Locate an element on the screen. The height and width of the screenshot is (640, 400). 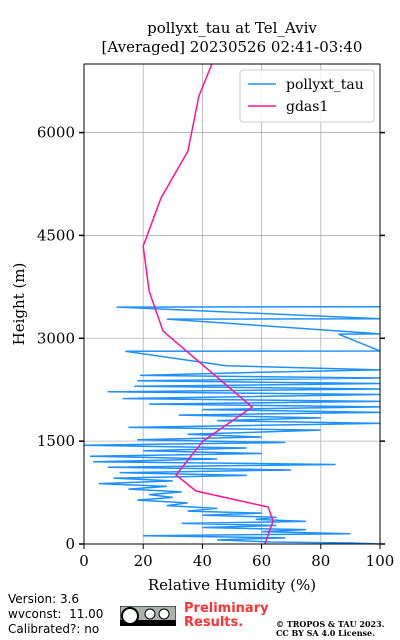
x-tick-label: 0 is located at coordinates (84, 561).